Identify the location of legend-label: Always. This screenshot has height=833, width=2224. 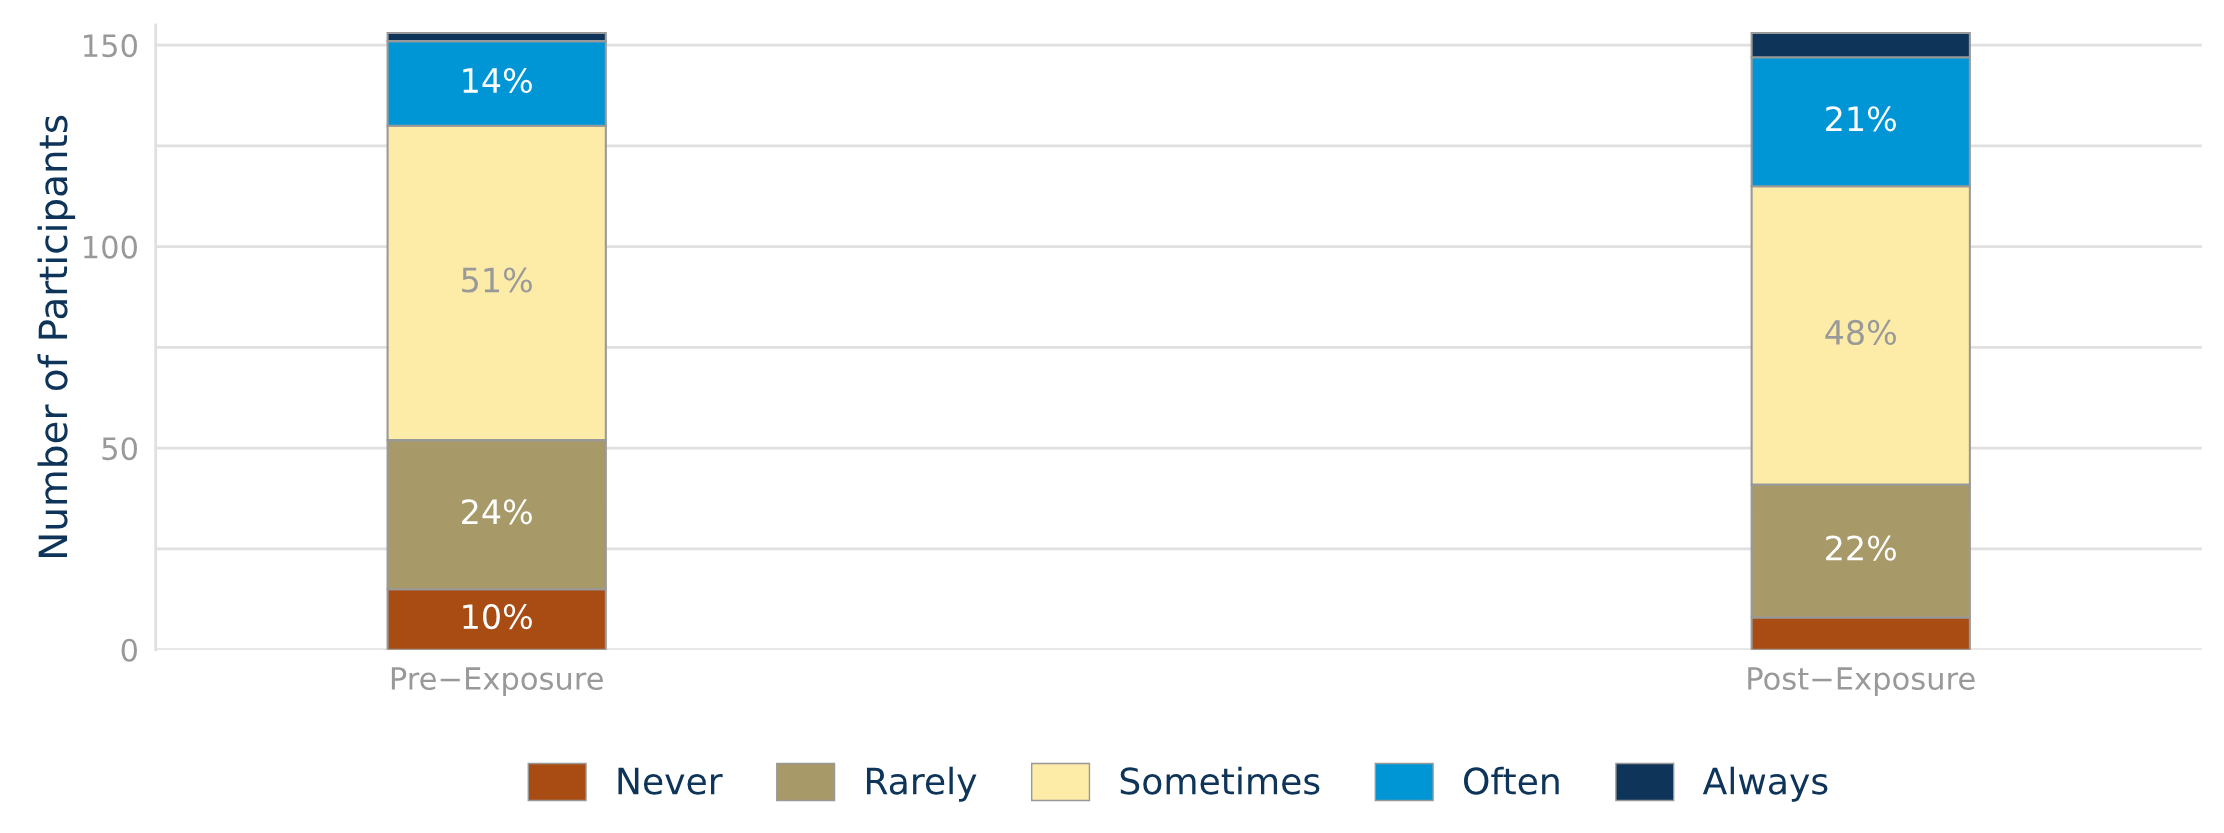
(1765, 784).